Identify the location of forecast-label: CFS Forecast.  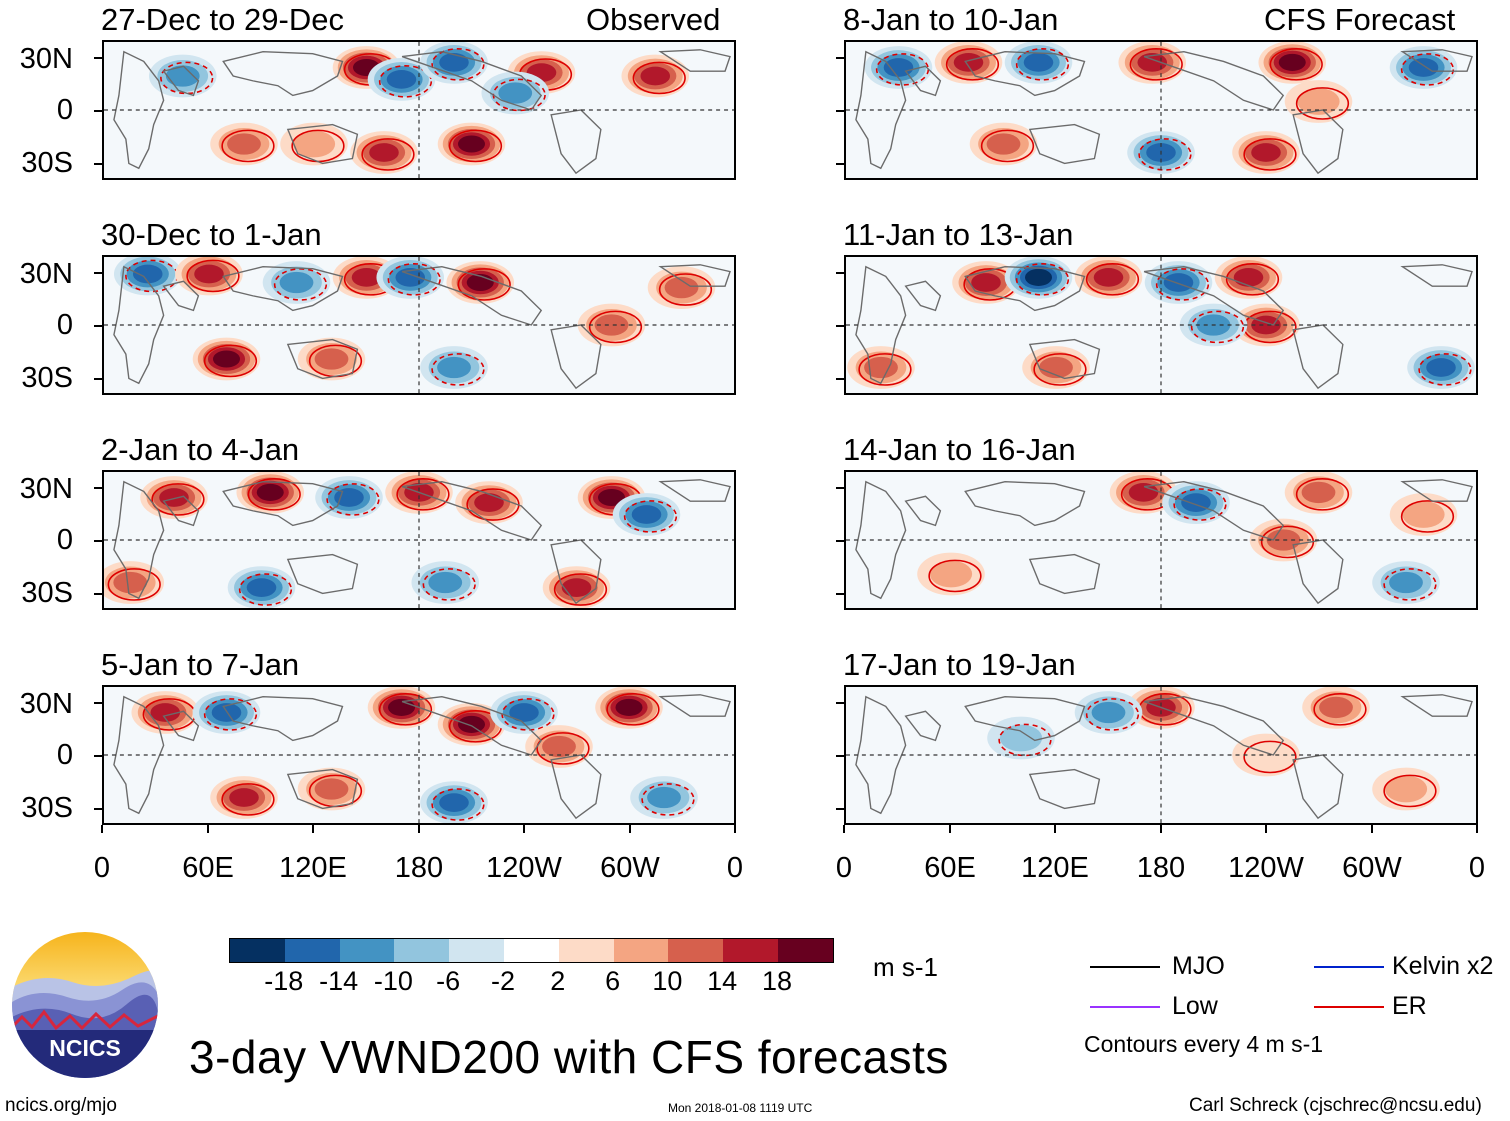
(1360, 19).